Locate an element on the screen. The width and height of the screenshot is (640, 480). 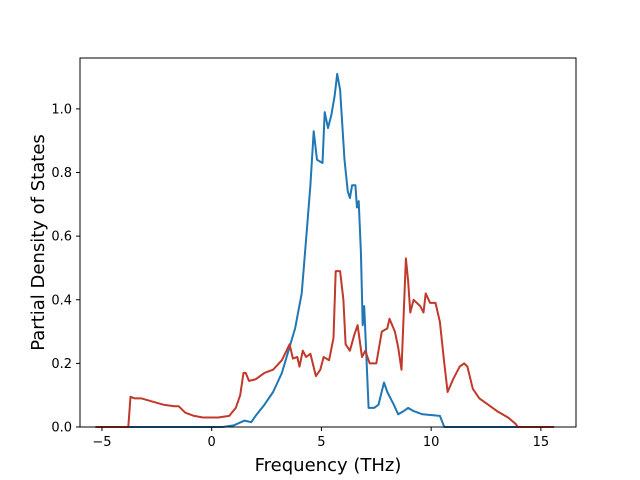
x-tick-label: 0 is located at coordinates (212, 442).